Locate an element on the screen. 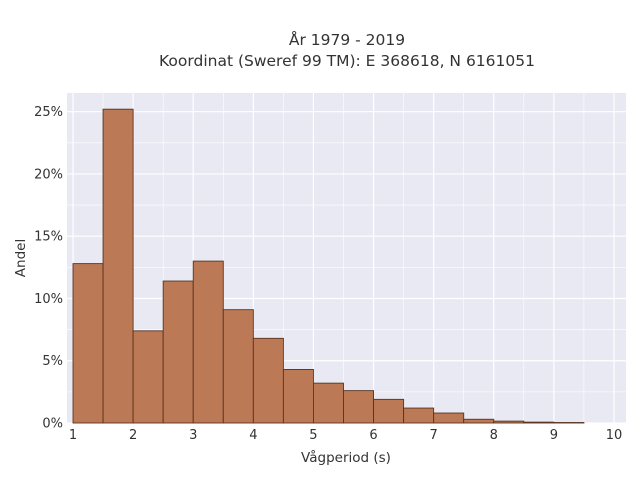 This screenshot has width=640, height=480. y-tick-label: 25% is located at coordinates (48, 112).